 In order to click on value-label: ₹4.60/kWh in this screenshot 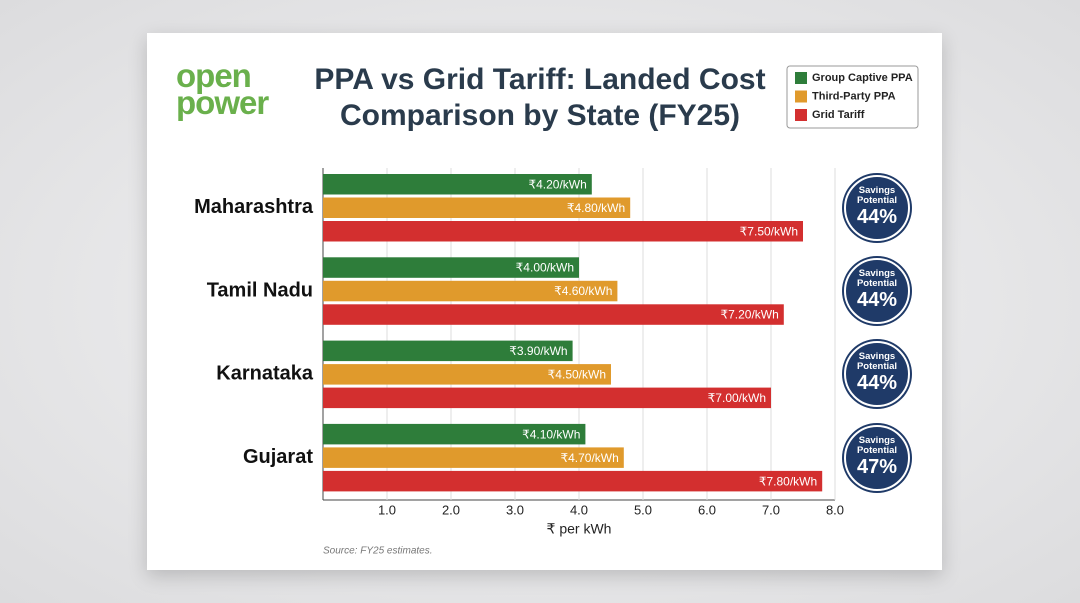, I will do `click(583, 291)`.